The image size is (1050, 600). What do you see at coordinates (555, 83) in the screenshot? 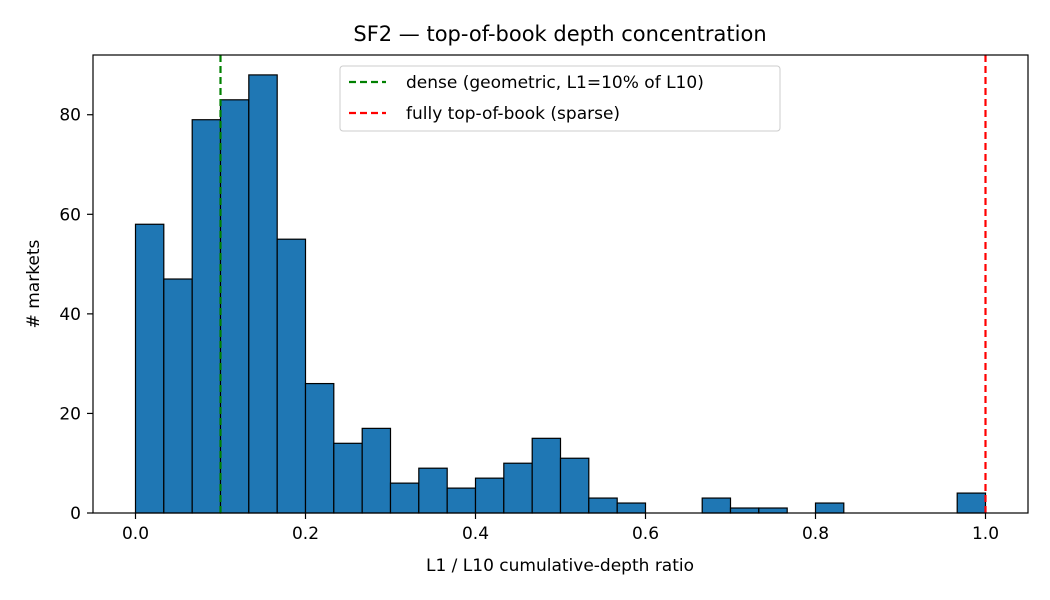
I see `legend-entry-label: dense (geometric, L1=10% of L10)` at bounding box center [555, 83].